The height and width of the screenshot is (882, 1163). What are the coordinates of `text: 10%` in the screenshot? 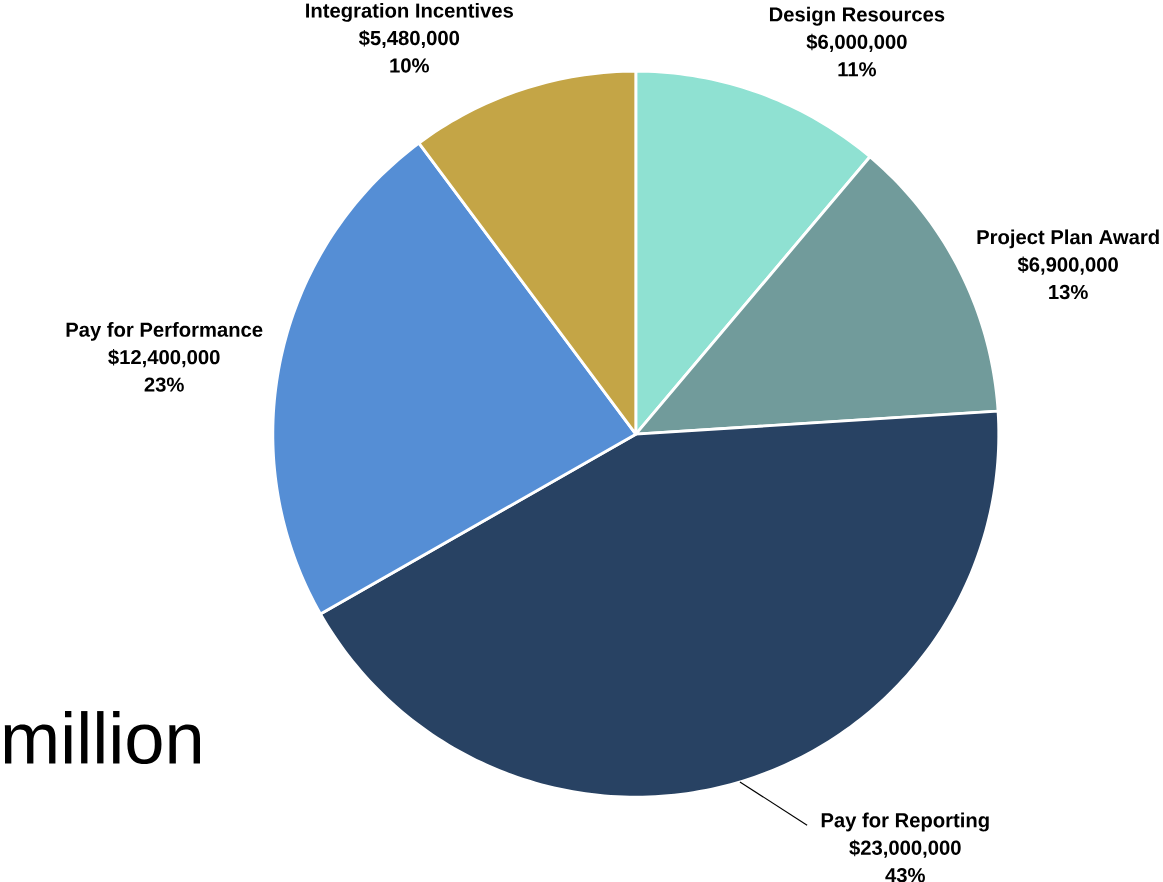 It's located at (409, 65).